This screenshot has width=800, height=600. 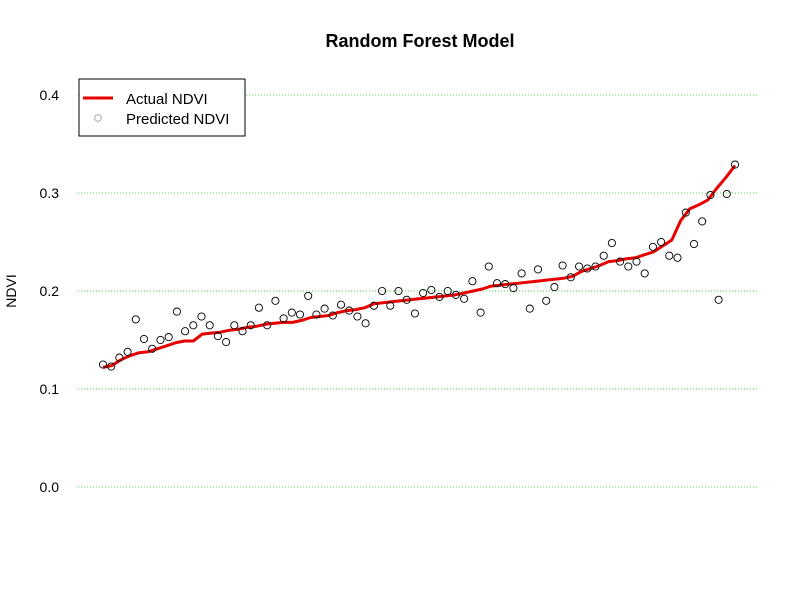 I want to click on y-tick-label: 0.1, so click(x=50, y=389).